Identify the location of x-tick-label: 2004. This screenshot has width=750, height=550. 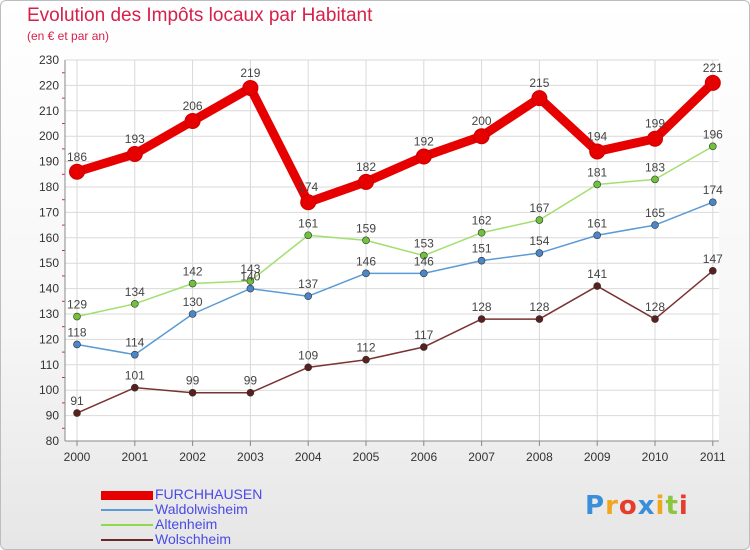
(308, 457).